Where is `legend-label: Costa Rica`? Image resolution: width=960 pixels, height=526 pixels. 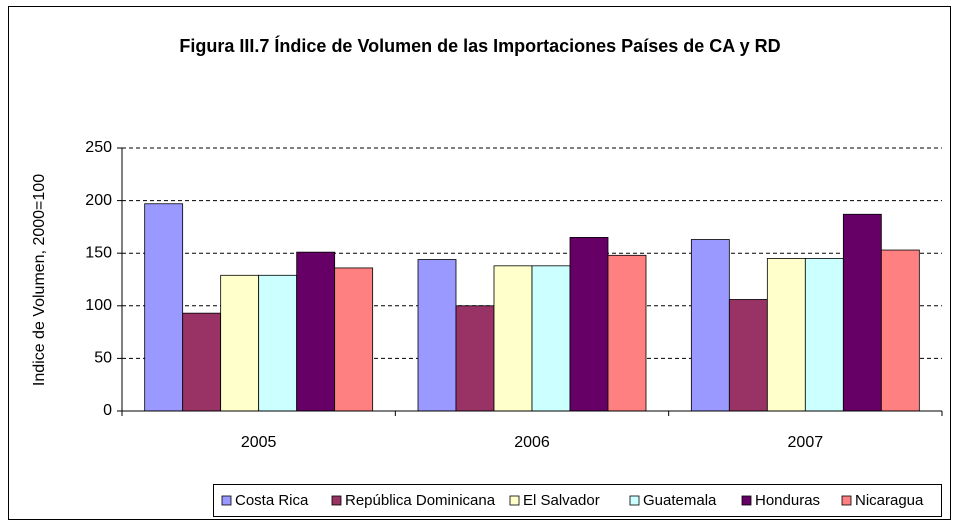
legend-label: Costa Rica is located at coordinates (272, 500).